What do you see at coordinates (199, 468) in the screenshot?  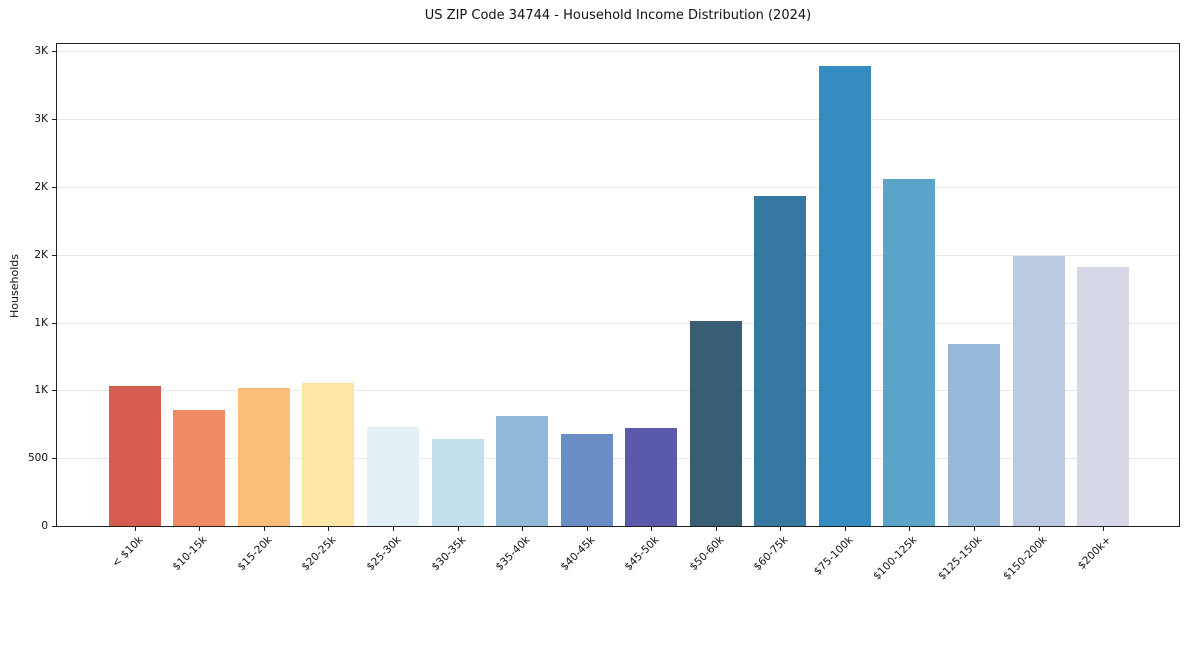 I see `bar-$10-15k` at bounding box center [199, 468].